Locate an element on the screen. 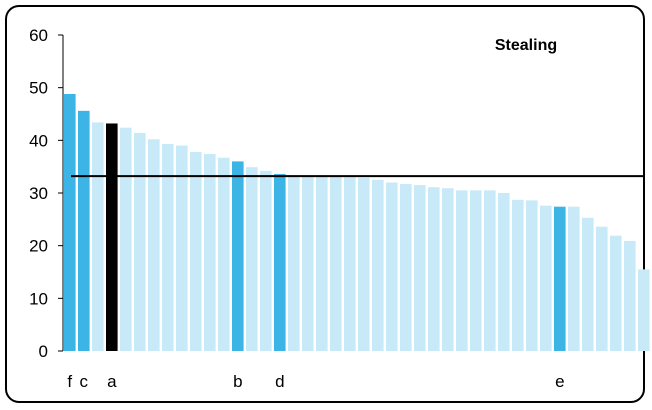 The image size is (652, 410). bar-label: c is located at coordinates (84, 381).